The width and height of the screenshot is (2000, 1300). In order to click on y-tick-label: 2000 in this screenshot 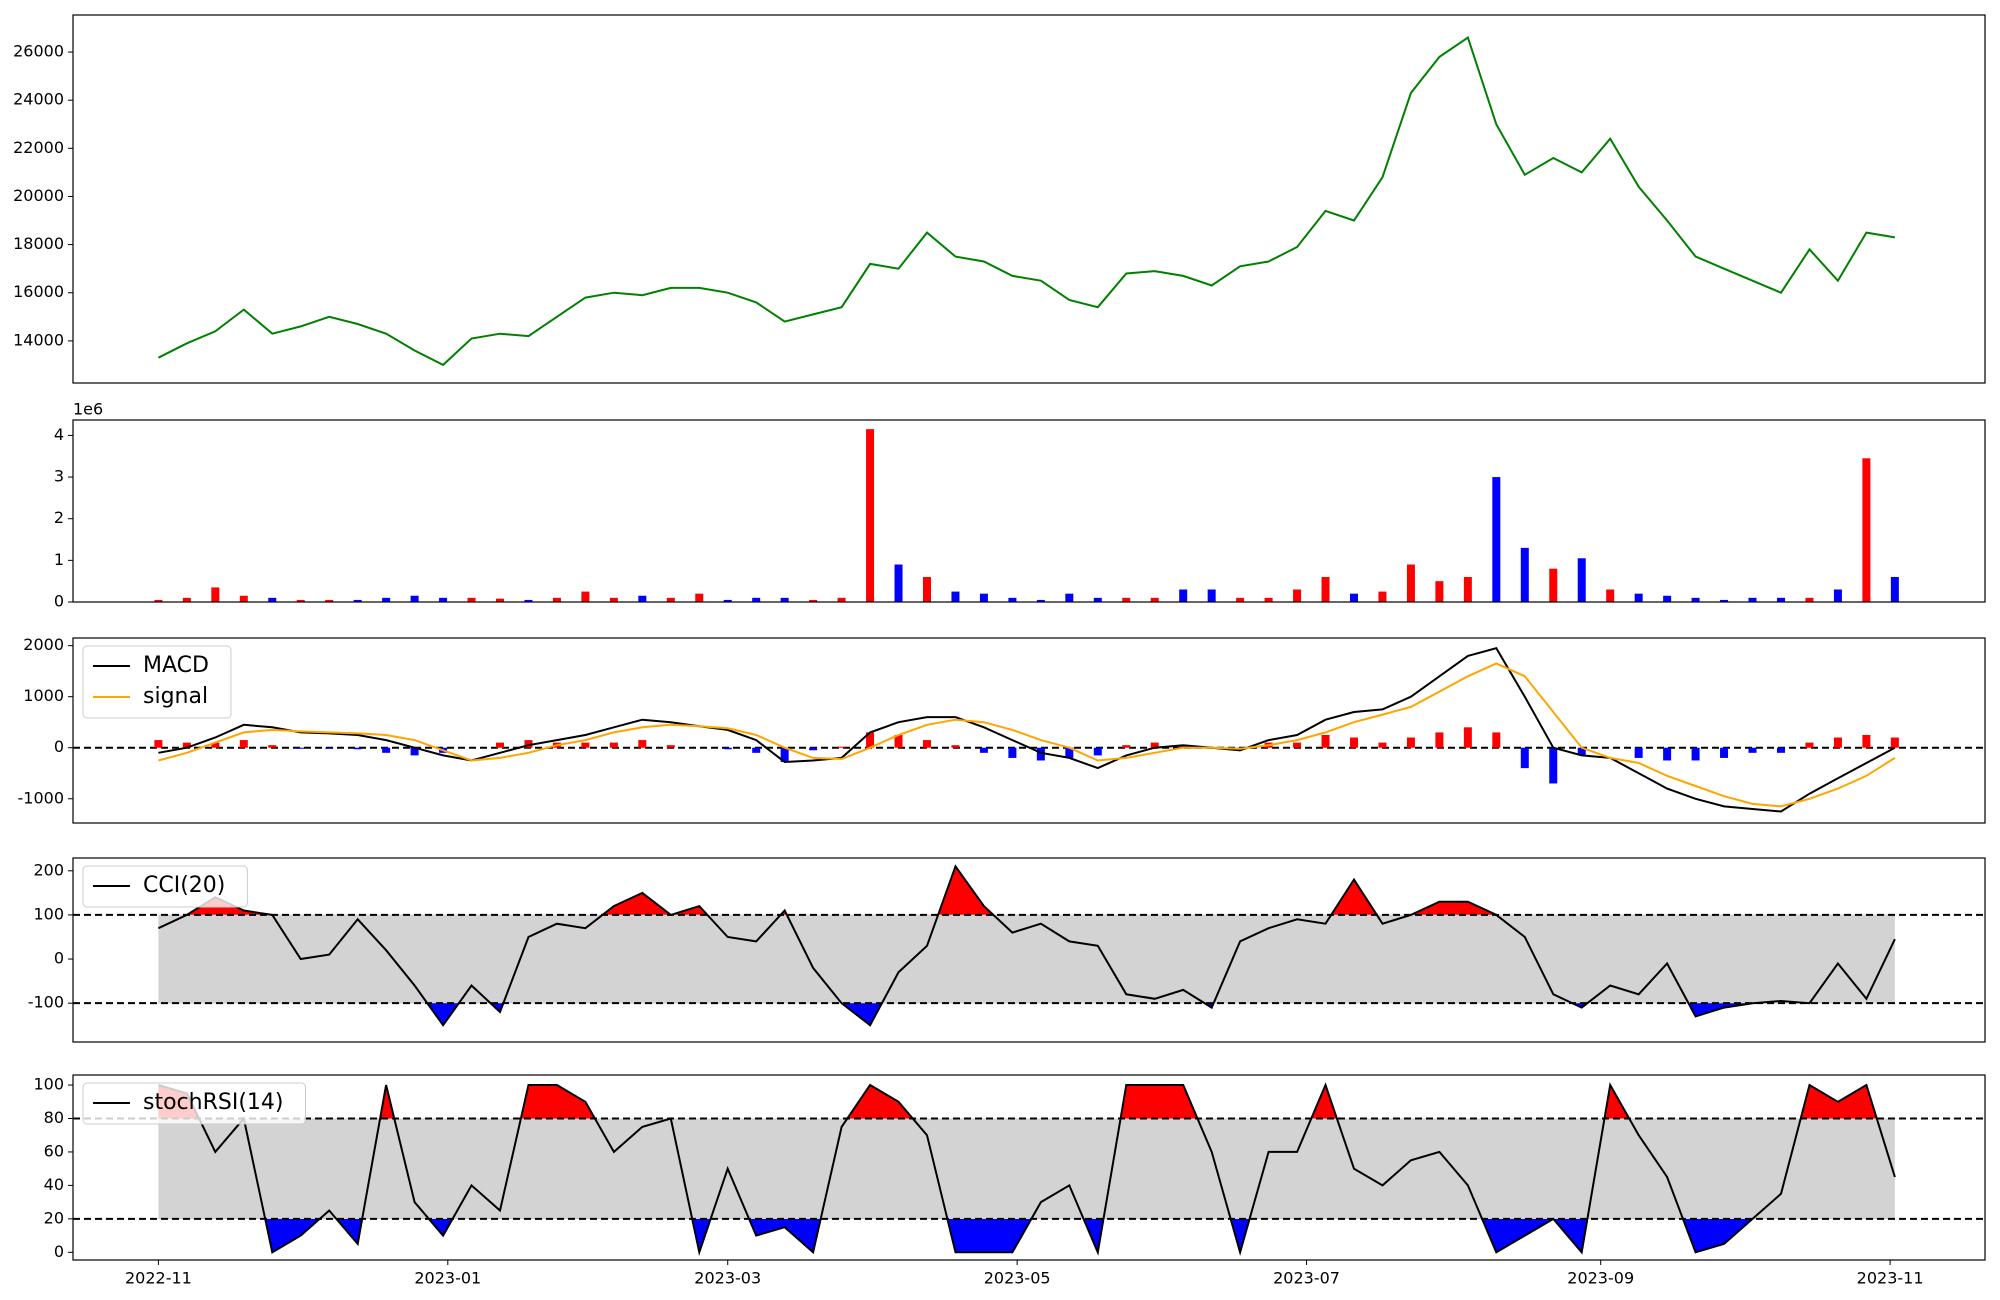, I will do `click(43, 644)`.